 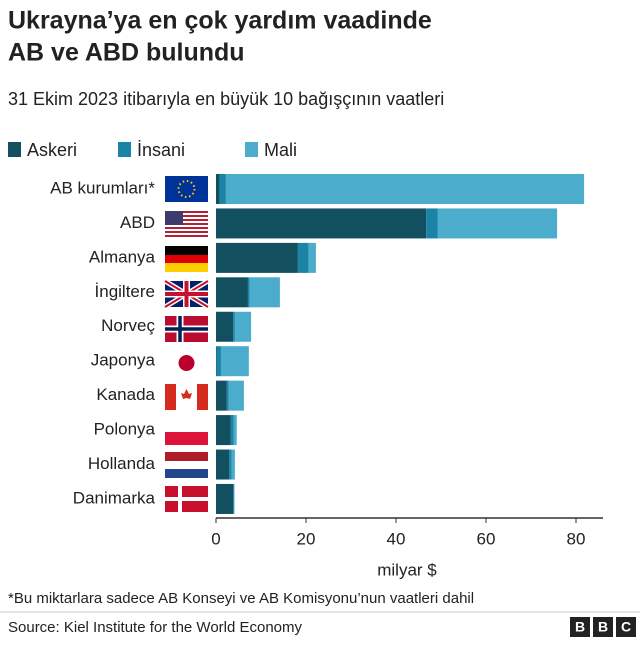 I want to click on flags, so click(x=186, y=344).